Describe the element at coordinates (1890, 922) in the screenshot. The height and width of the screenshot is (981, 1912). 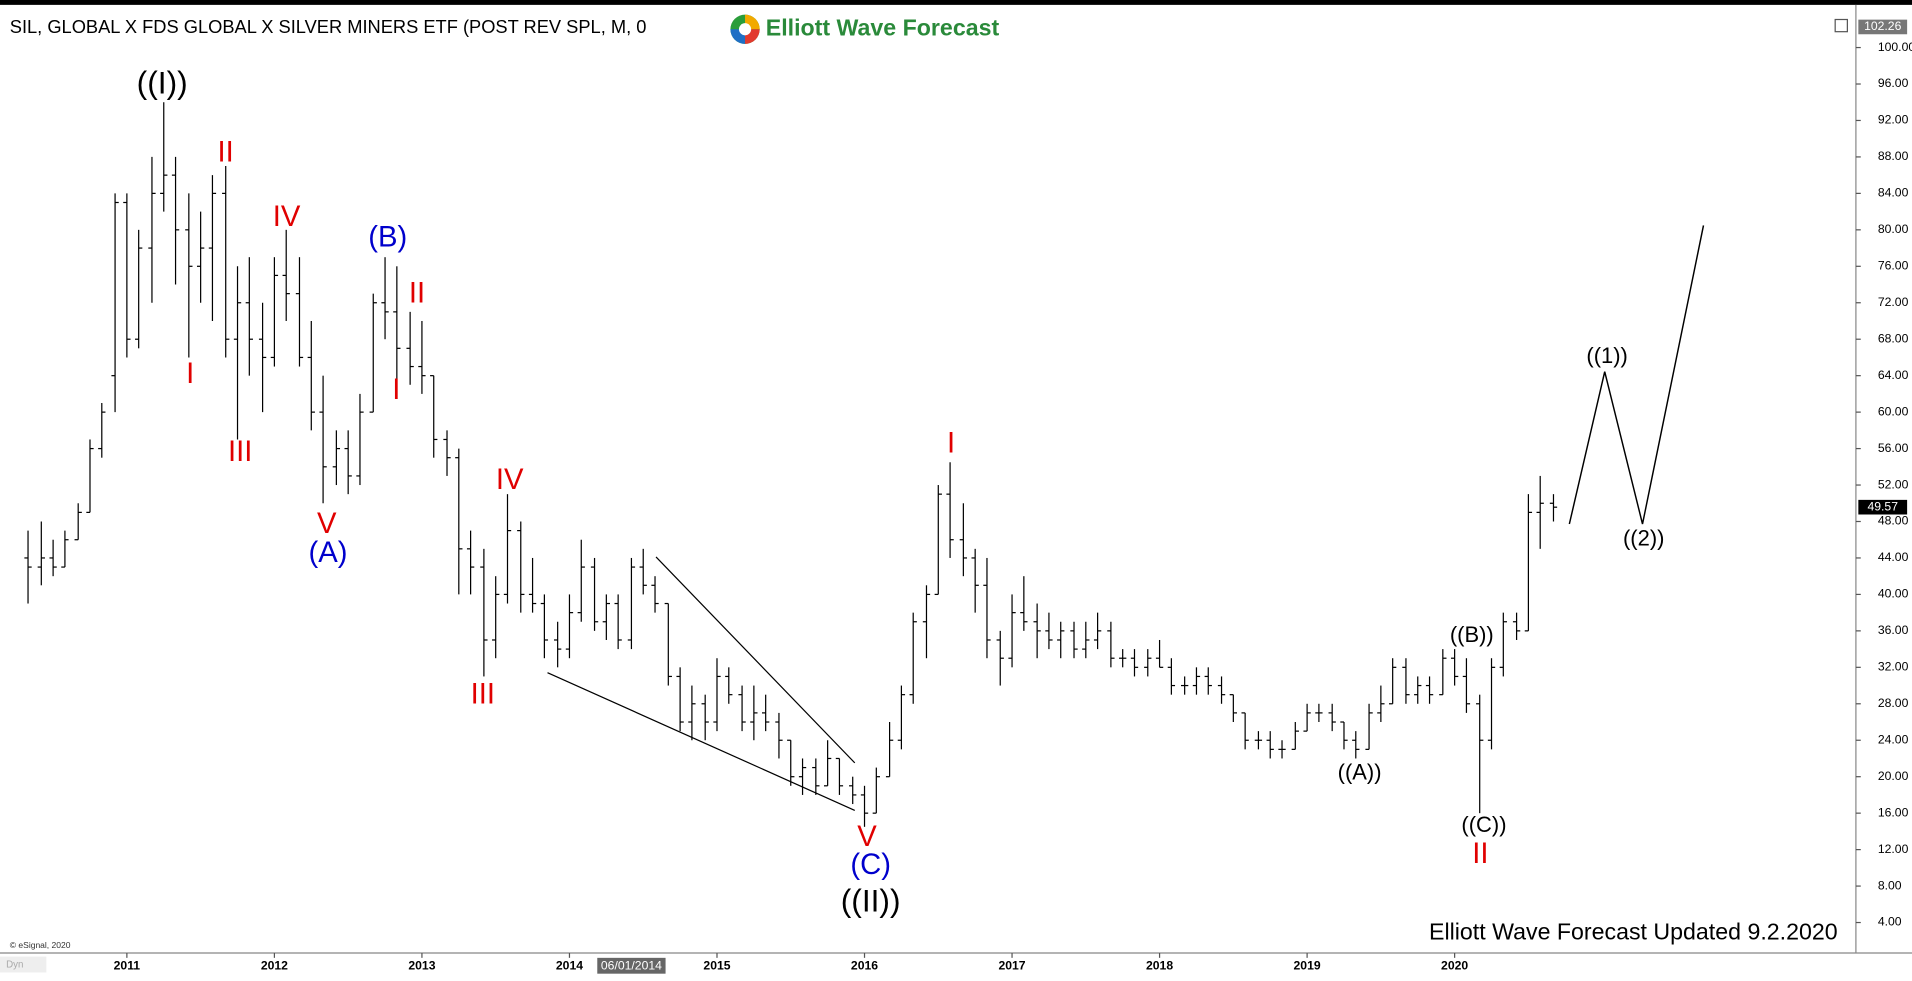
I see `y-tick-label: 4.00` at that location.